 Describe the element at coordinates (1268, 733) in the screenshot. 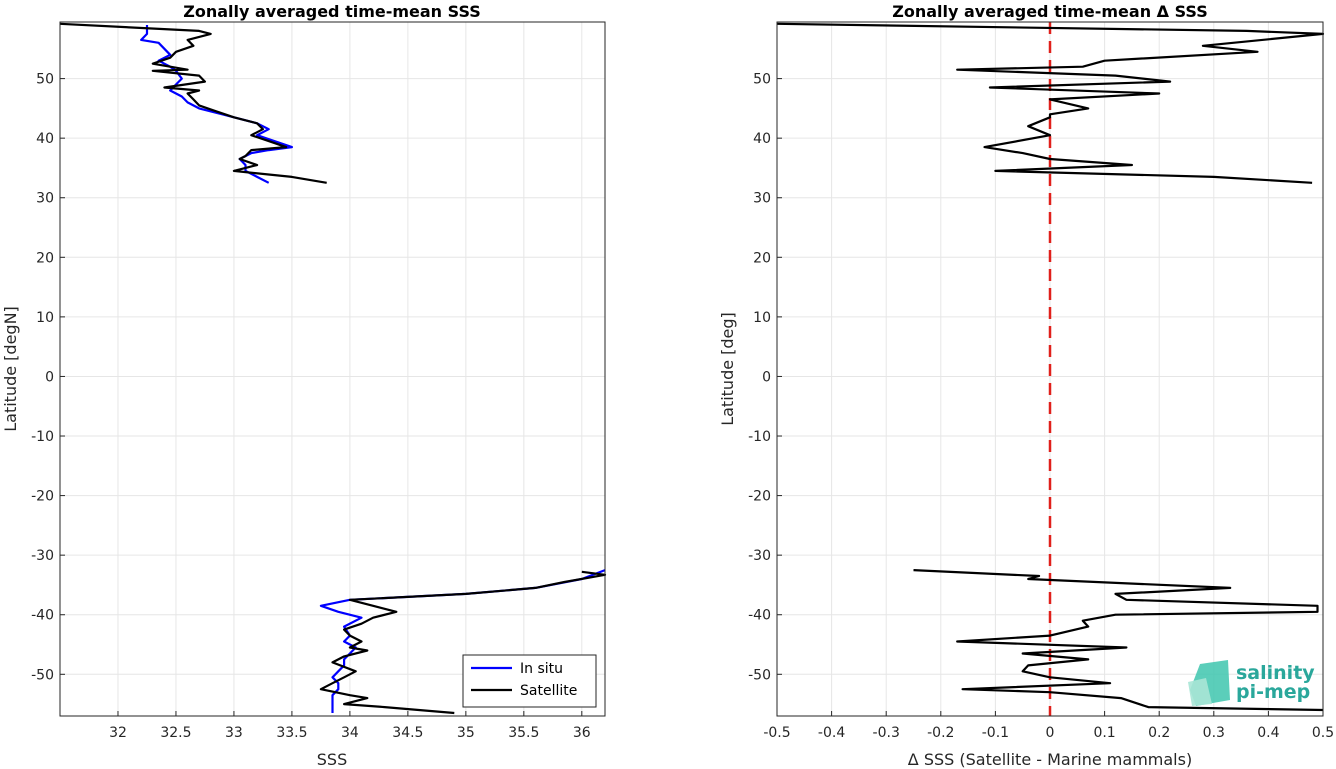

I see `x-tick-label: 0.4` at that location.